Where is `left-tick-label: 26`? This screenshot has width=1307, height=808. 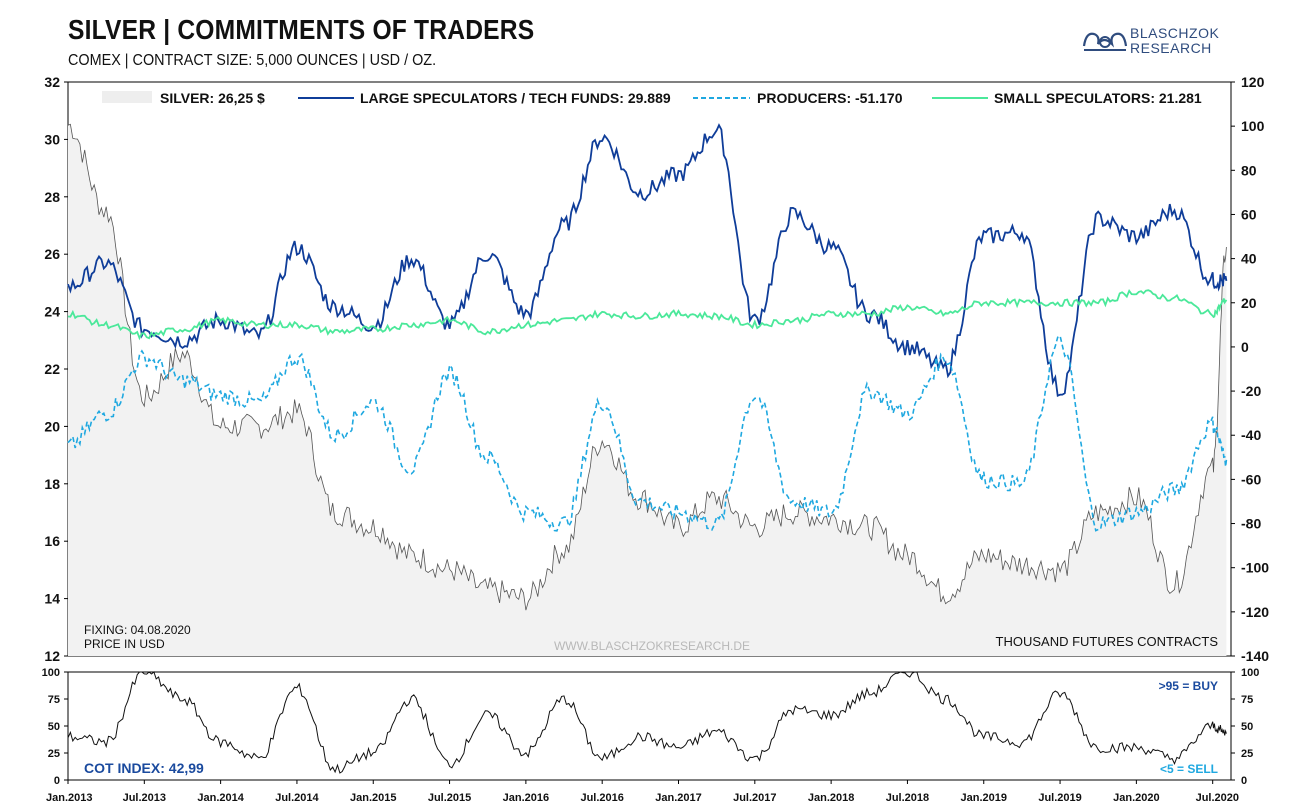 left-tick-label: 26 is located at coordinates (52, 254).